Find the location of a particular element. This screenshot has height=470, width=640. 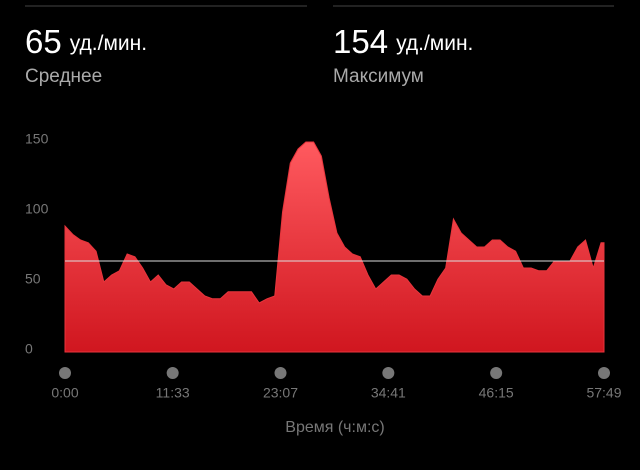

x-tick-label: 23:07 is located at coordinates (280, 393).